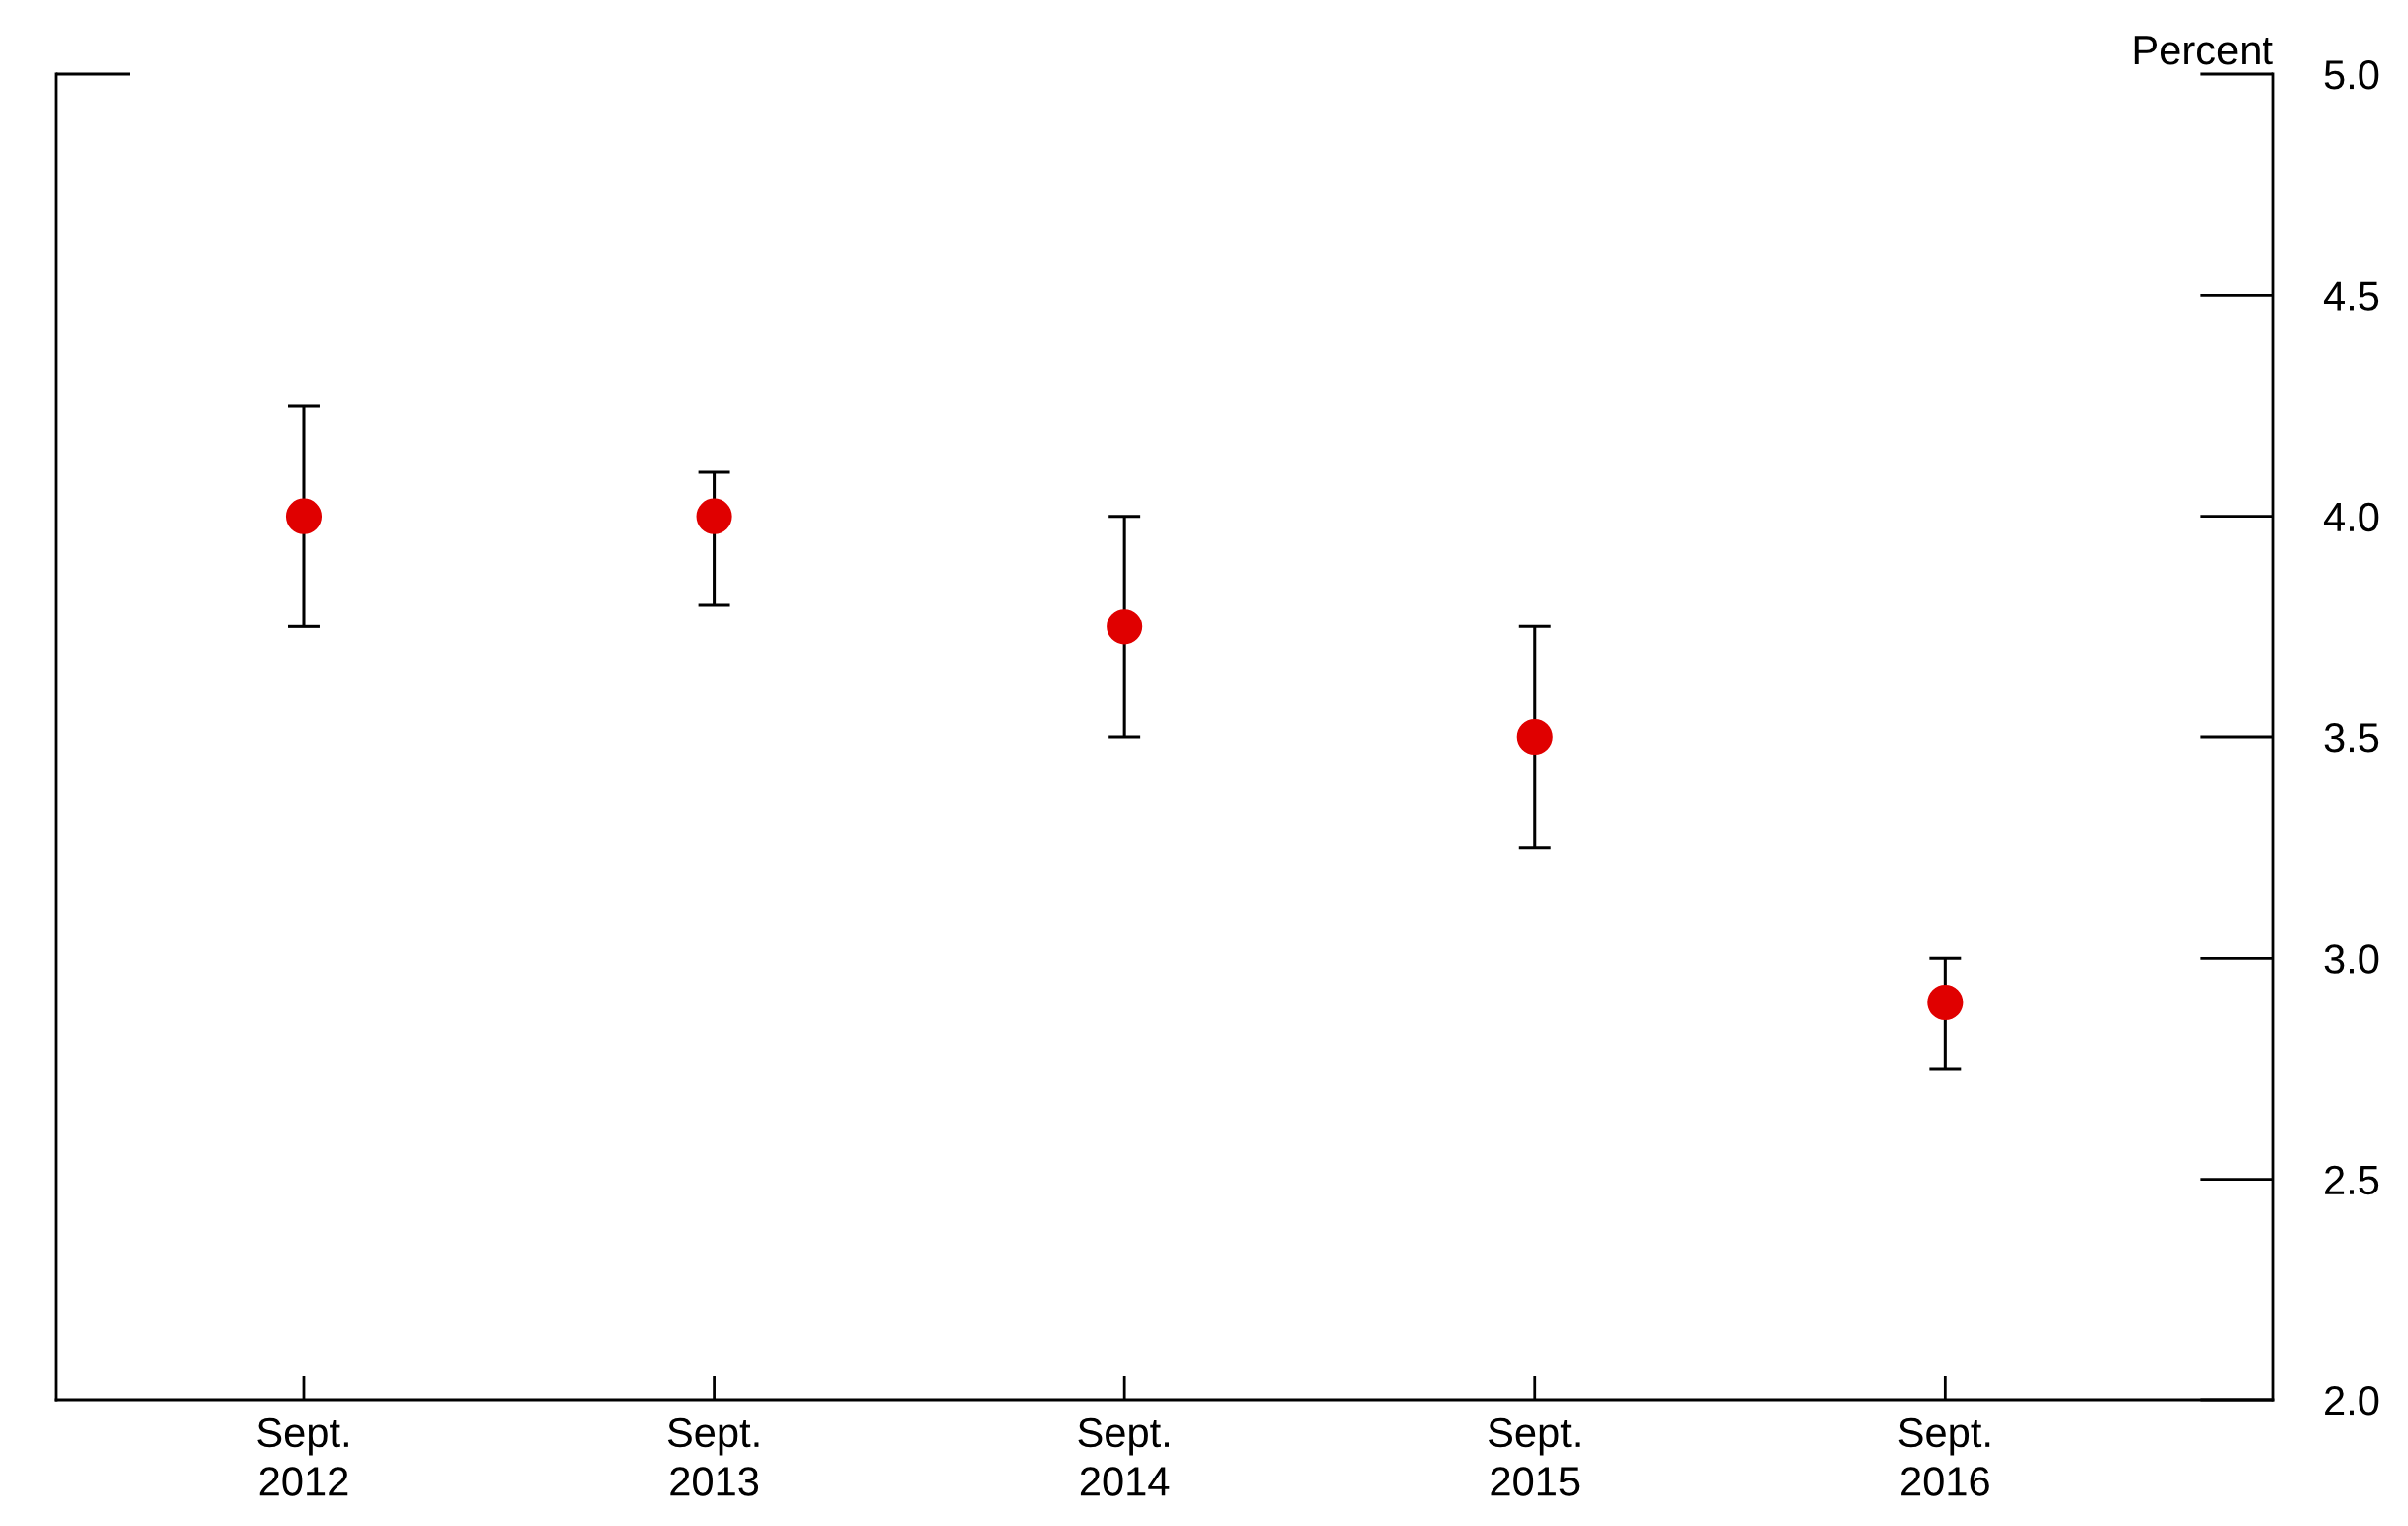  I want to click on x-tick-label: Sept. 2014, so click(1124, 1456).